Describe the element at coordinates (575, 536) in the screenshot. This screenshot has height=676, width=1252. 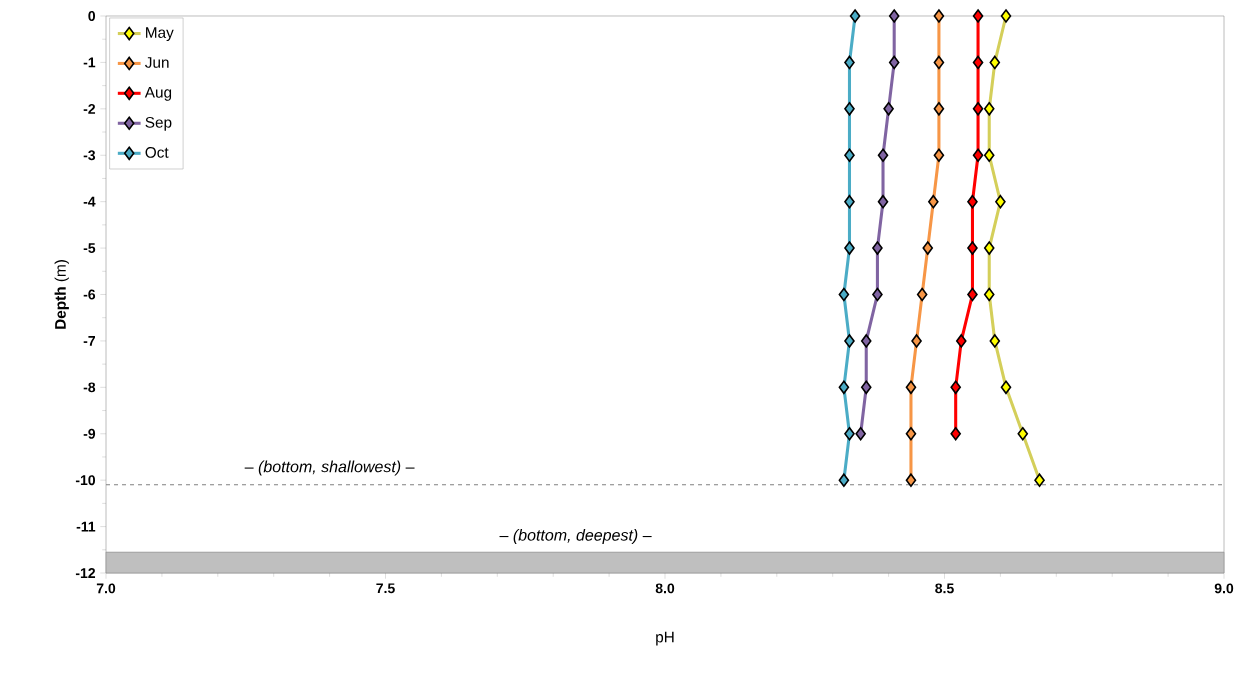
I see `band-label: – (bottom, deepest) –` at that location.